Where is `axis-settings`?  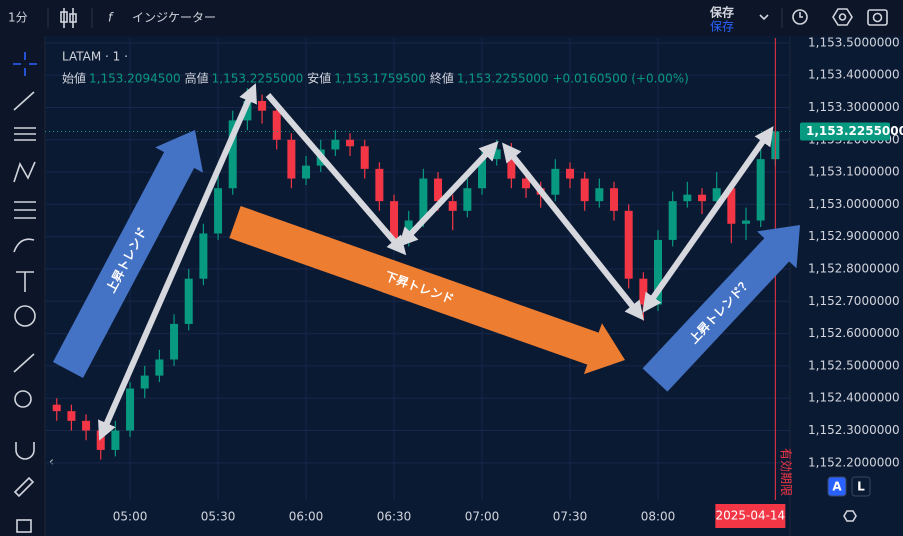
axis-settings is located at coordinates (850, 516).